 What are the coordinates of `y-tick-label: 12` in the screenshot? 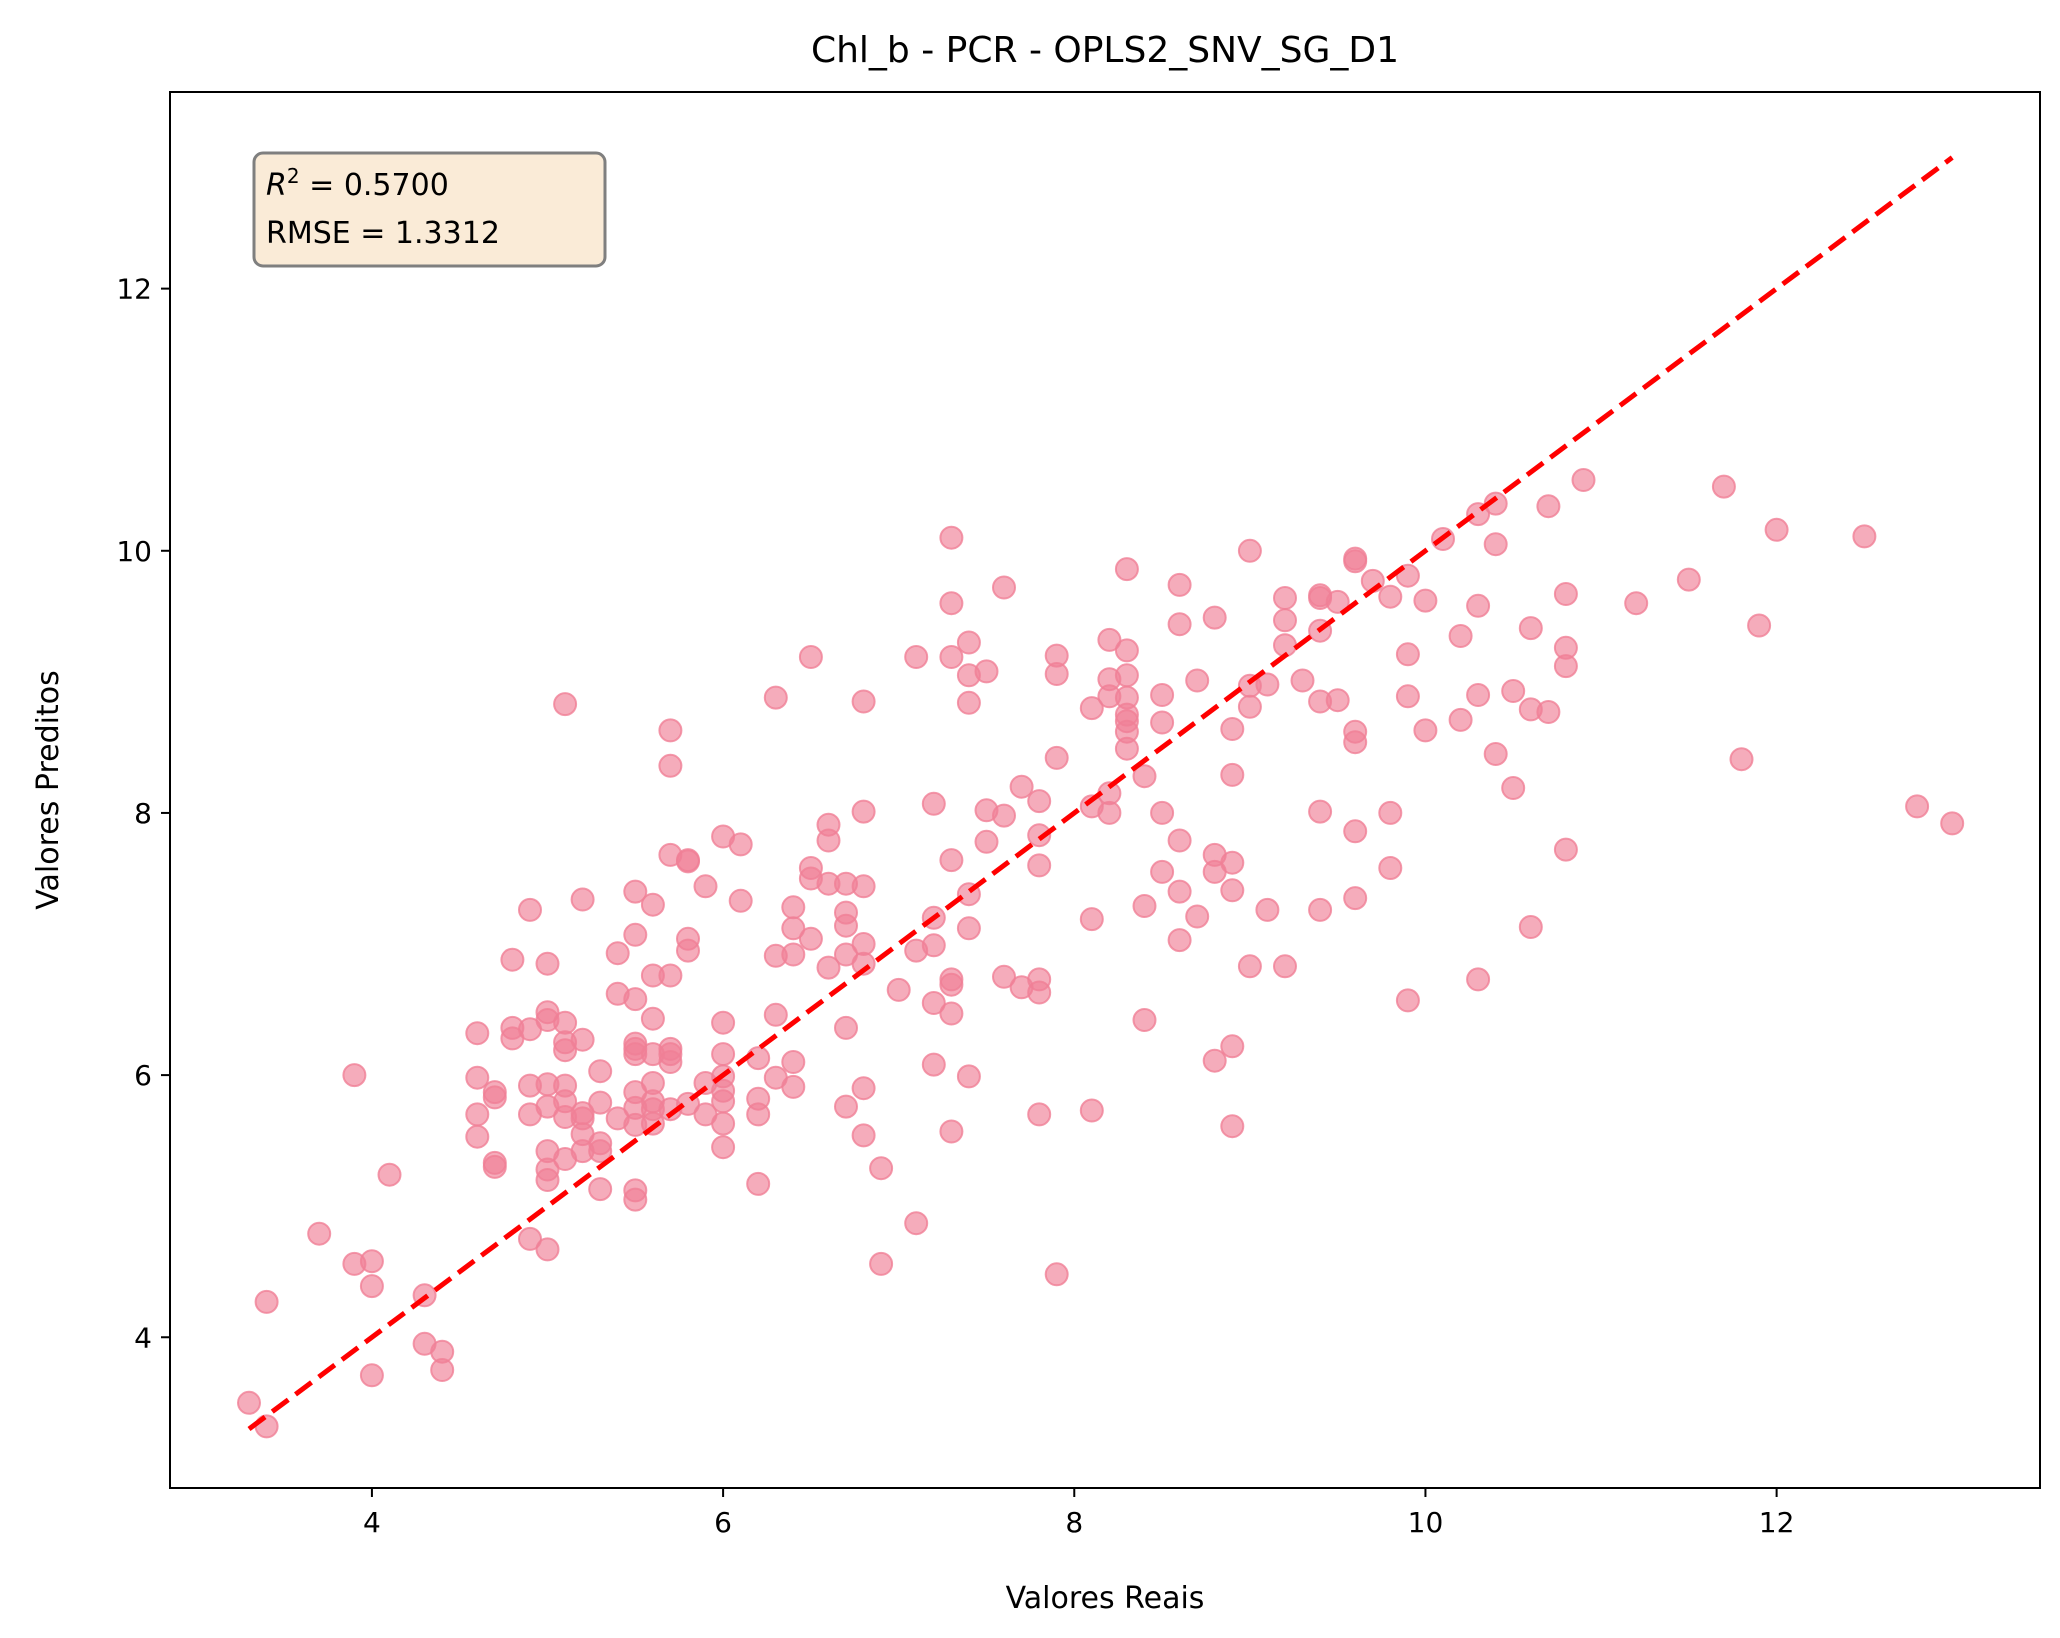 It's located at (134, 289).